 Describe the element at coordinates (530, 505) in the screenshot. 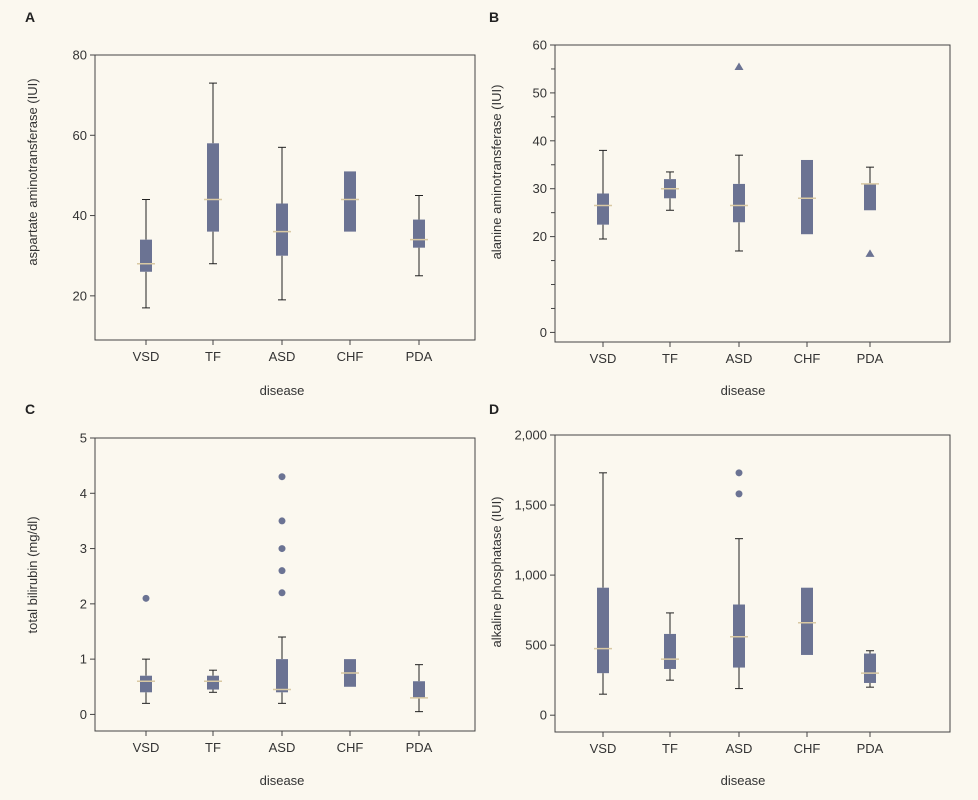

I see `y-tick-label: 1,500` at that location.